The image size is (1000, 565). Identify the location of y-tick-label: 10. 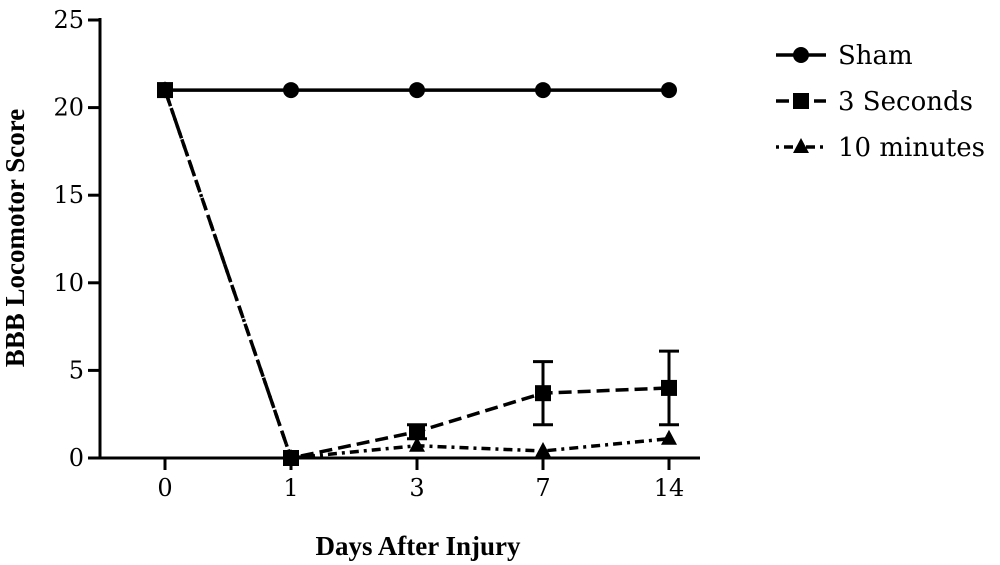
(68, 283).